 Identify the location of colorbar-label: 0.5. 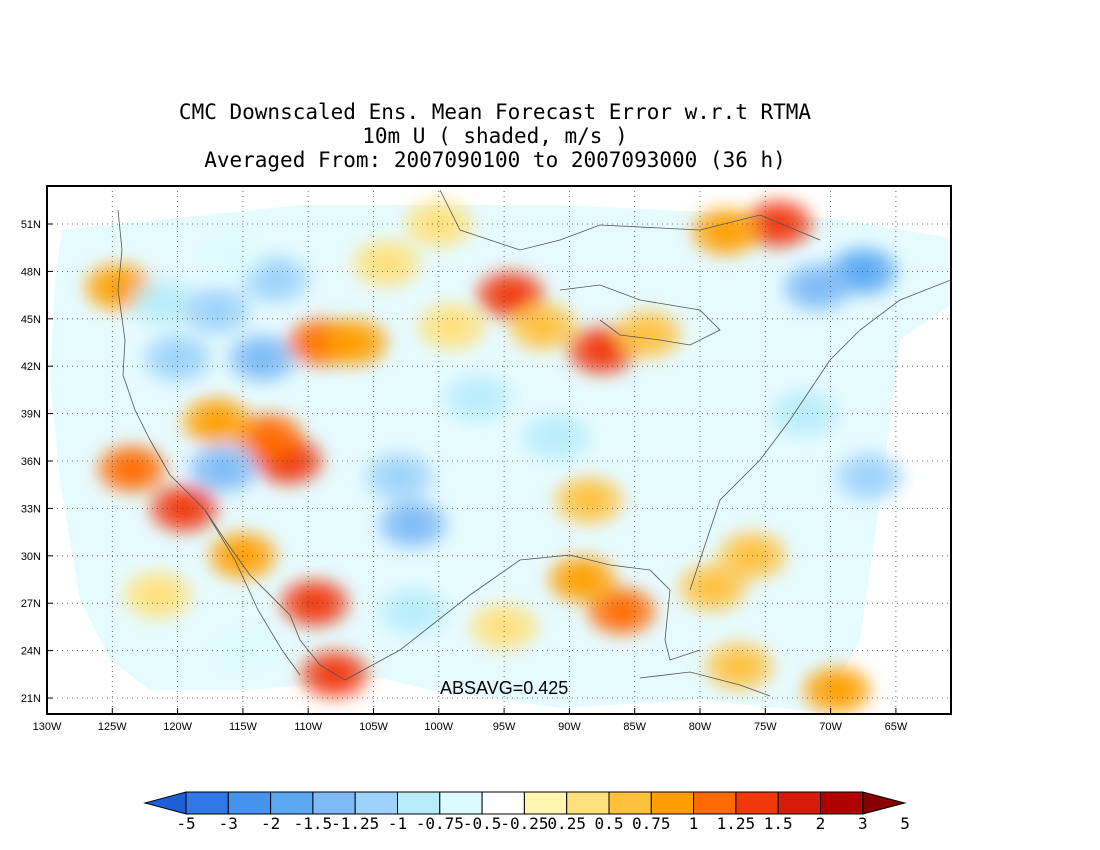
(609, 823).